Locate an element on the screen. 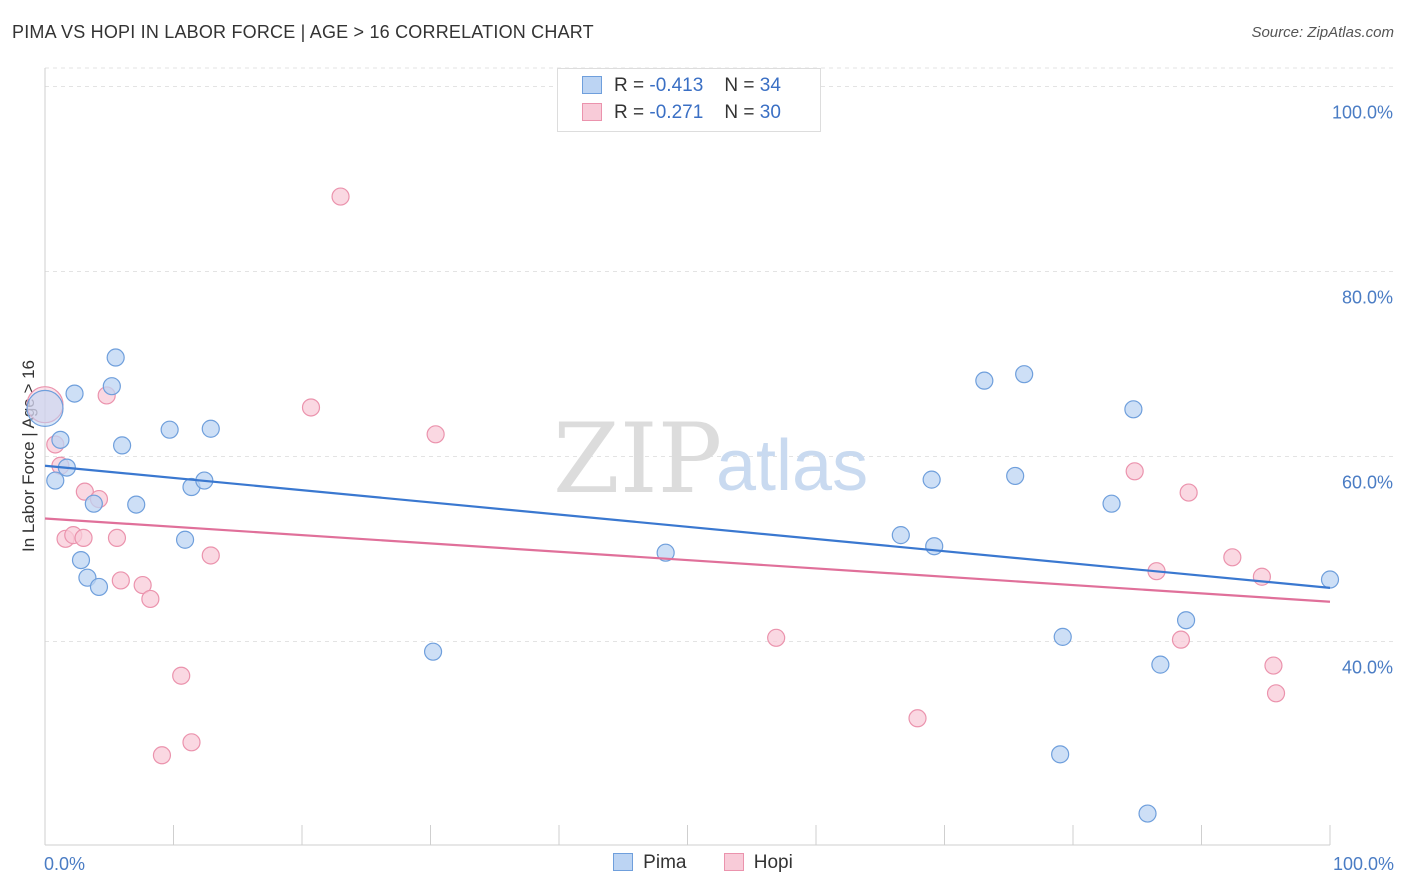  x-tick-label-max: 100.0% is located at coordinates (1363, 864).